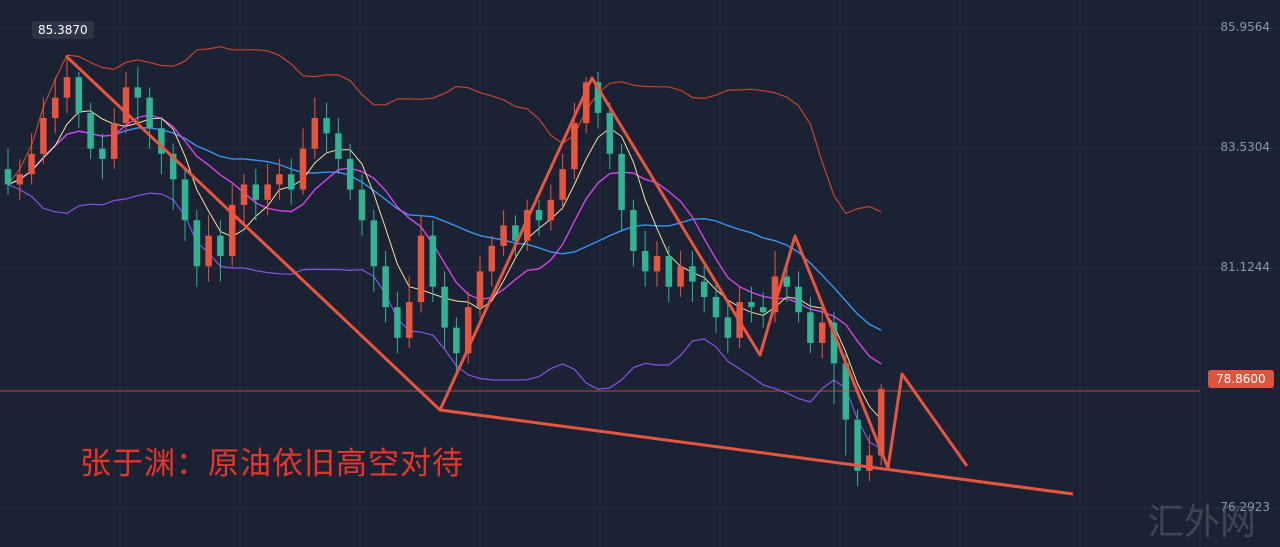  Describe the element at coordinates (63, 30) in the screenshot. I see `high-price-tag: 85.3870` at that location.